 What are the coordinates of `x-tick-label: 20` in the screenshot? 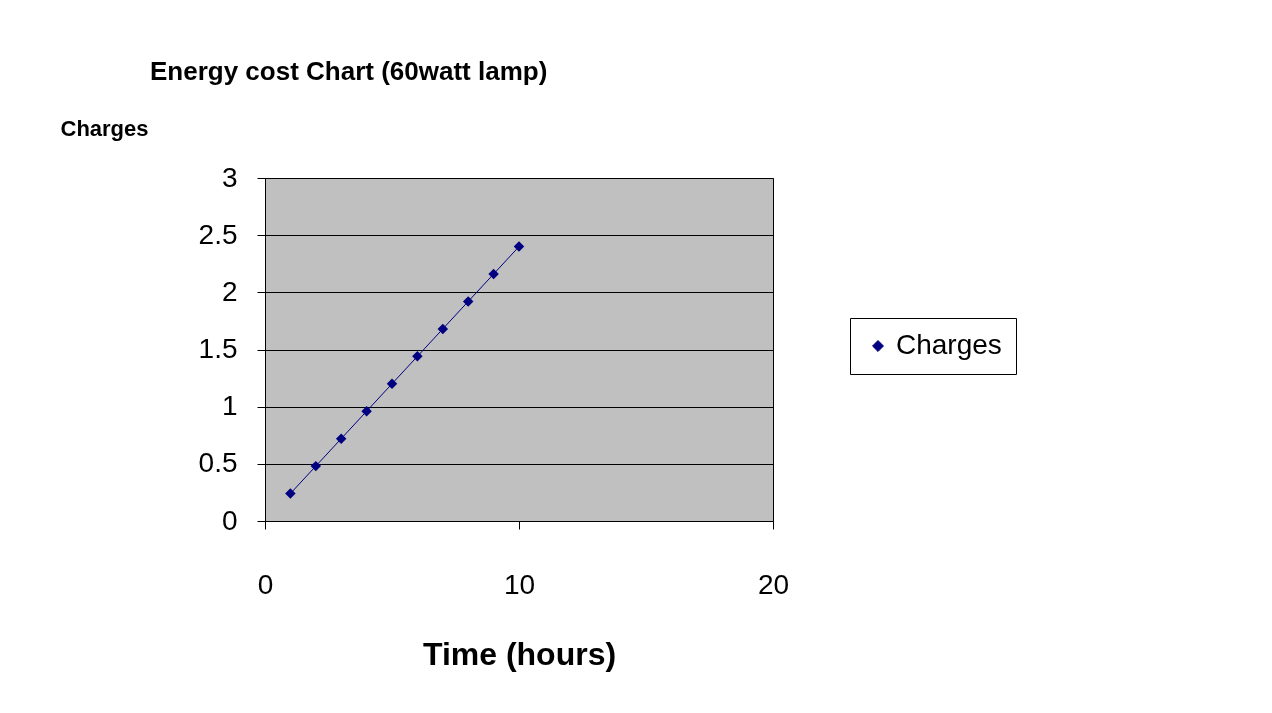 It's located at (773, 584).